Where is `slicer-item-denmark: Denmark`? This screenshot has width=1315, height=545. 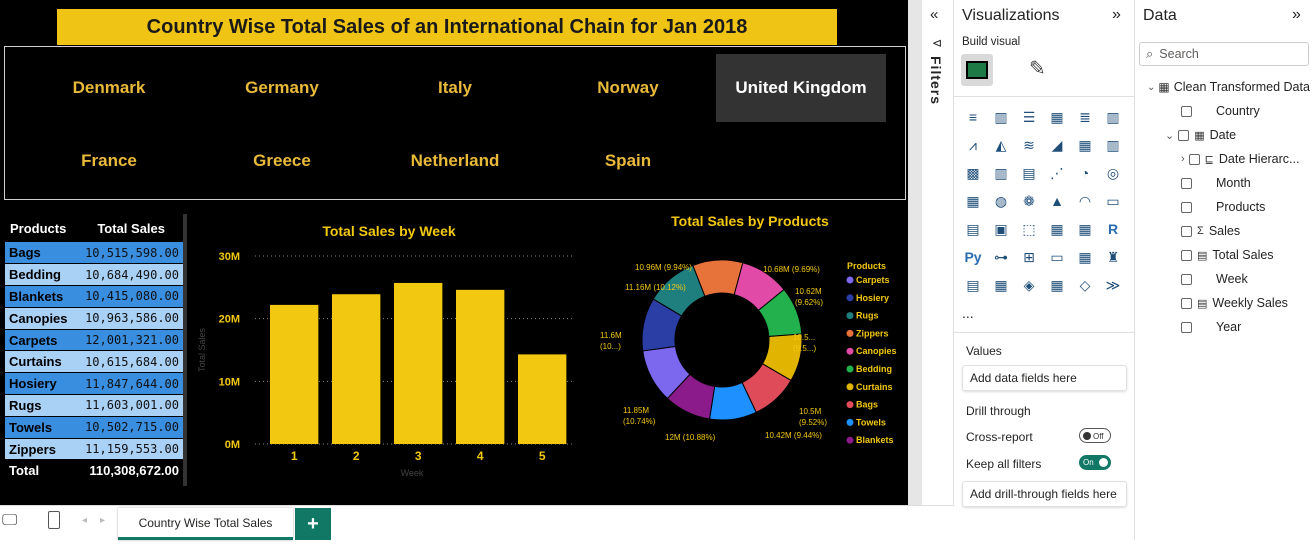
slicer-item-denmark: Denmark is located at coordinates (109, 87).